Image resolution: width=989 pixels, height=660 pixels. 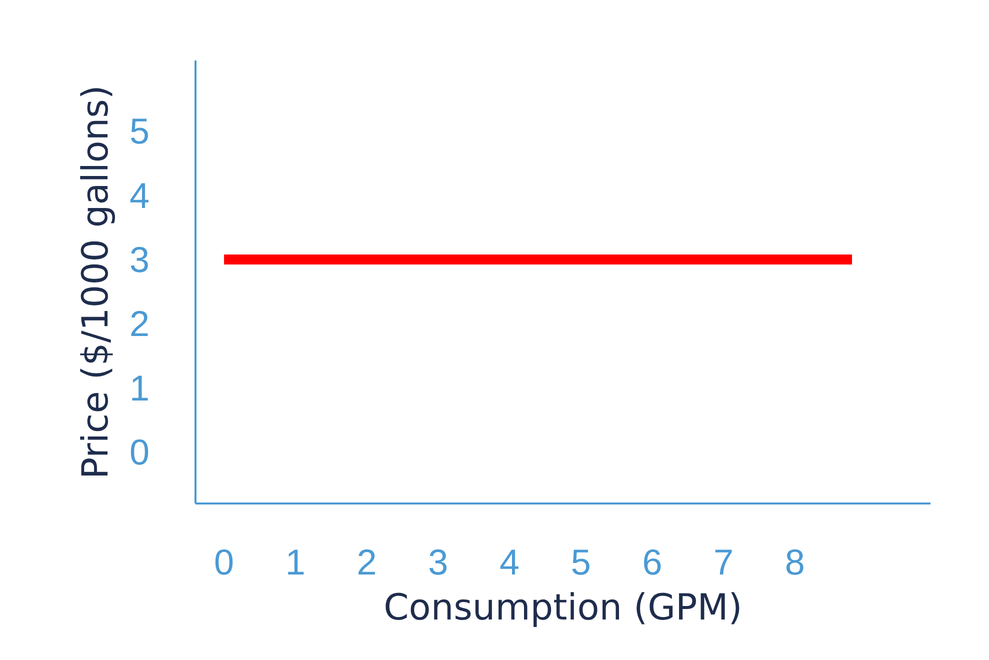 What do you see at coordinates (652, 562) in the screenshot?
I see `x-tick-label: 6` at bounding box center [652, 562].